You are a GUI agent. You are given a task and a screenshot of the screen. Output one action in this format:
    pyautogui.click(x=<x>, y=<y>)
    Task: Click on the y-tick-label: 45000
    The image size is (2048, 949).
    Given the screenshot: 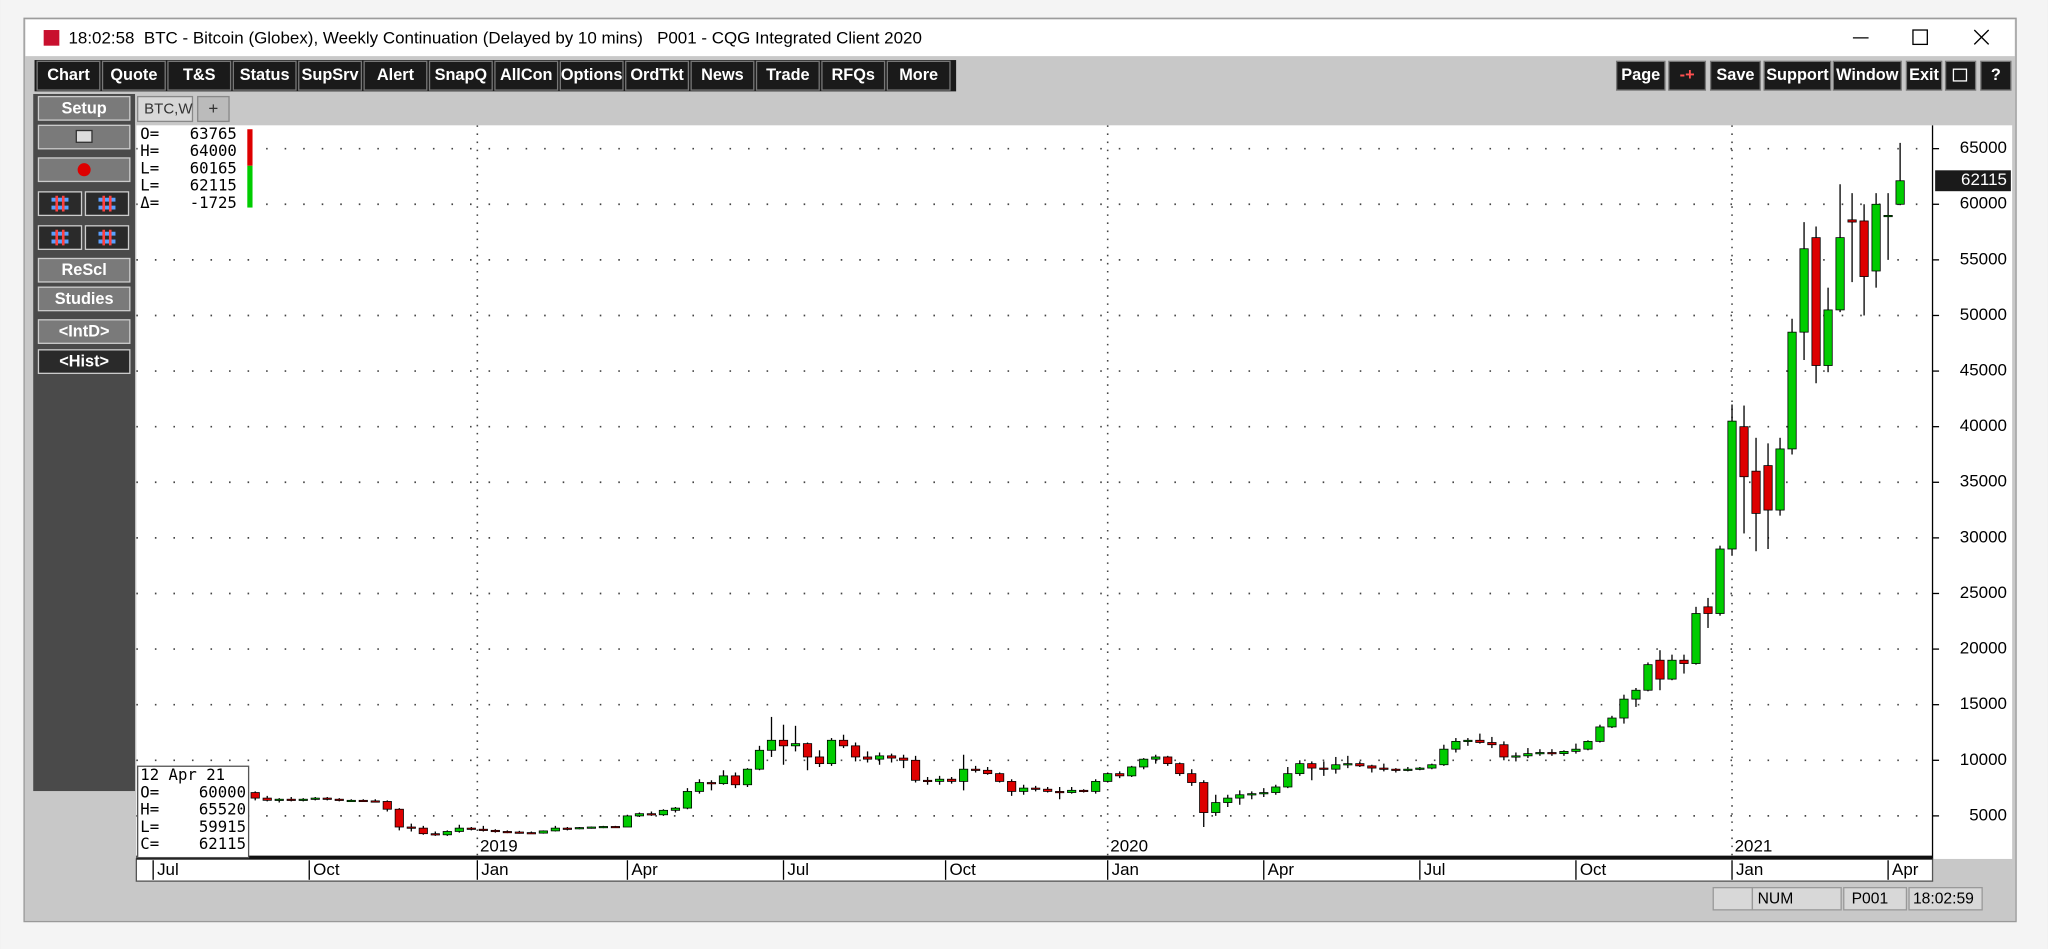 What is the action you would take?
    pyautogui.click(x=1983, y=370)
    